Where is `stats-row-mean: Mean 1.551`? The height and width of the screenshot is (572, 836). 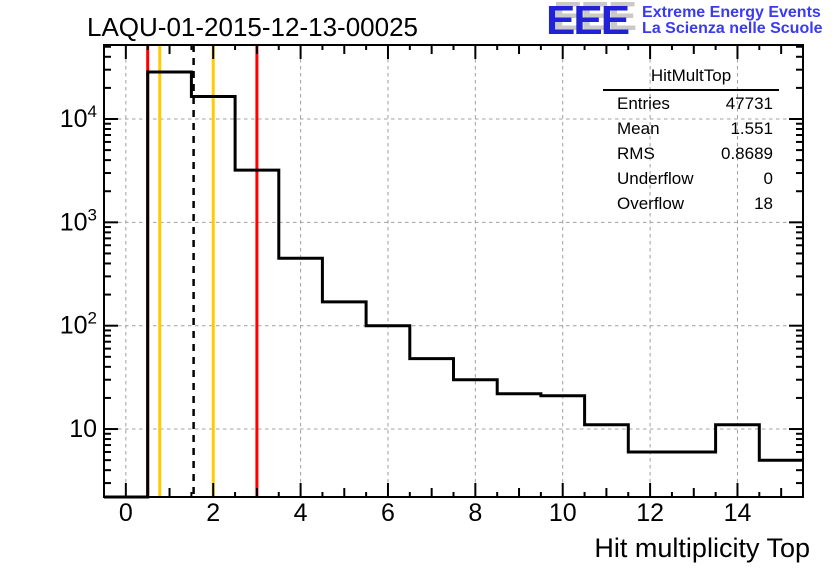 stats-row-mean: Mean 1.551 is located at coordinates (691, 128).